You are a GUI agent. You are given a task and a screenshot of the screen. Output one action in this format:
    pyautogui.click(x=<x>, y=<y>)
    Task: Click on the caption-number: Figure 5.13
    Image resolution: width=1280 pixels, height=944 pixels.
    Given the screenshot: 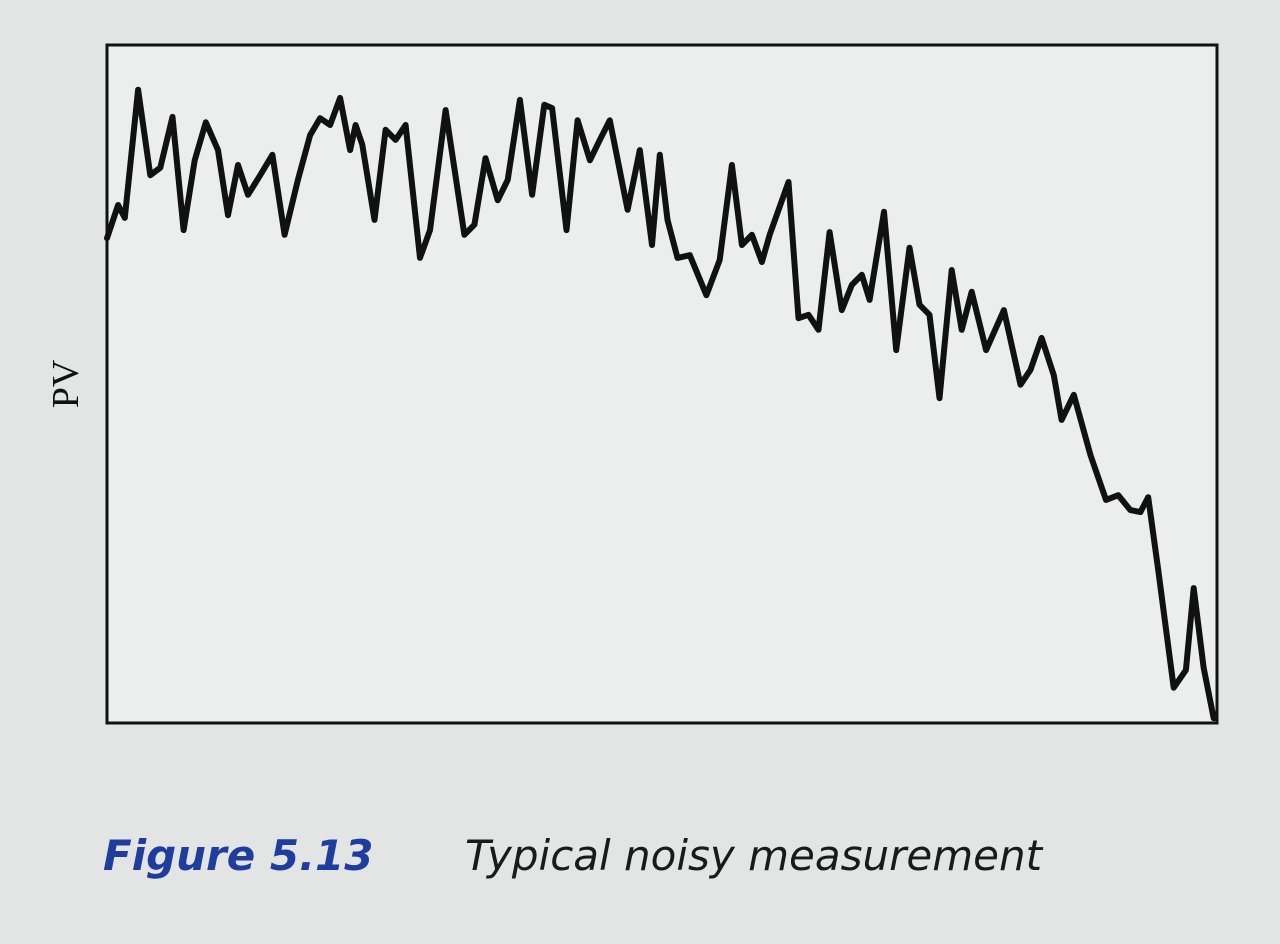 What is the action you would take?
    pyautogui.click(x=238, y=855)
    